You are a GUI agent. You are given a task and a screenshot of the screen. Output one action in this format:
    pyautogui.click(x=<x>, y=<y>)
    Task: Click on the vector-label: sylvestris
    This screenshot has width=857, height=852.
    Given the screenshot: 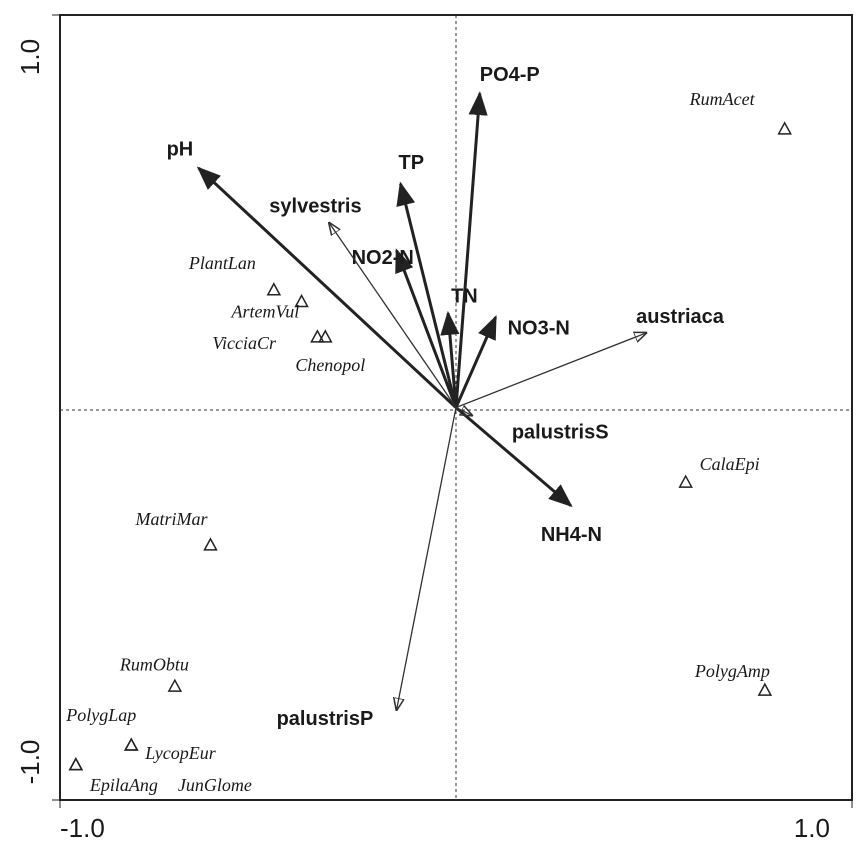 What is the action you would take?
    pyautogui.click(x=315, y=206)
    